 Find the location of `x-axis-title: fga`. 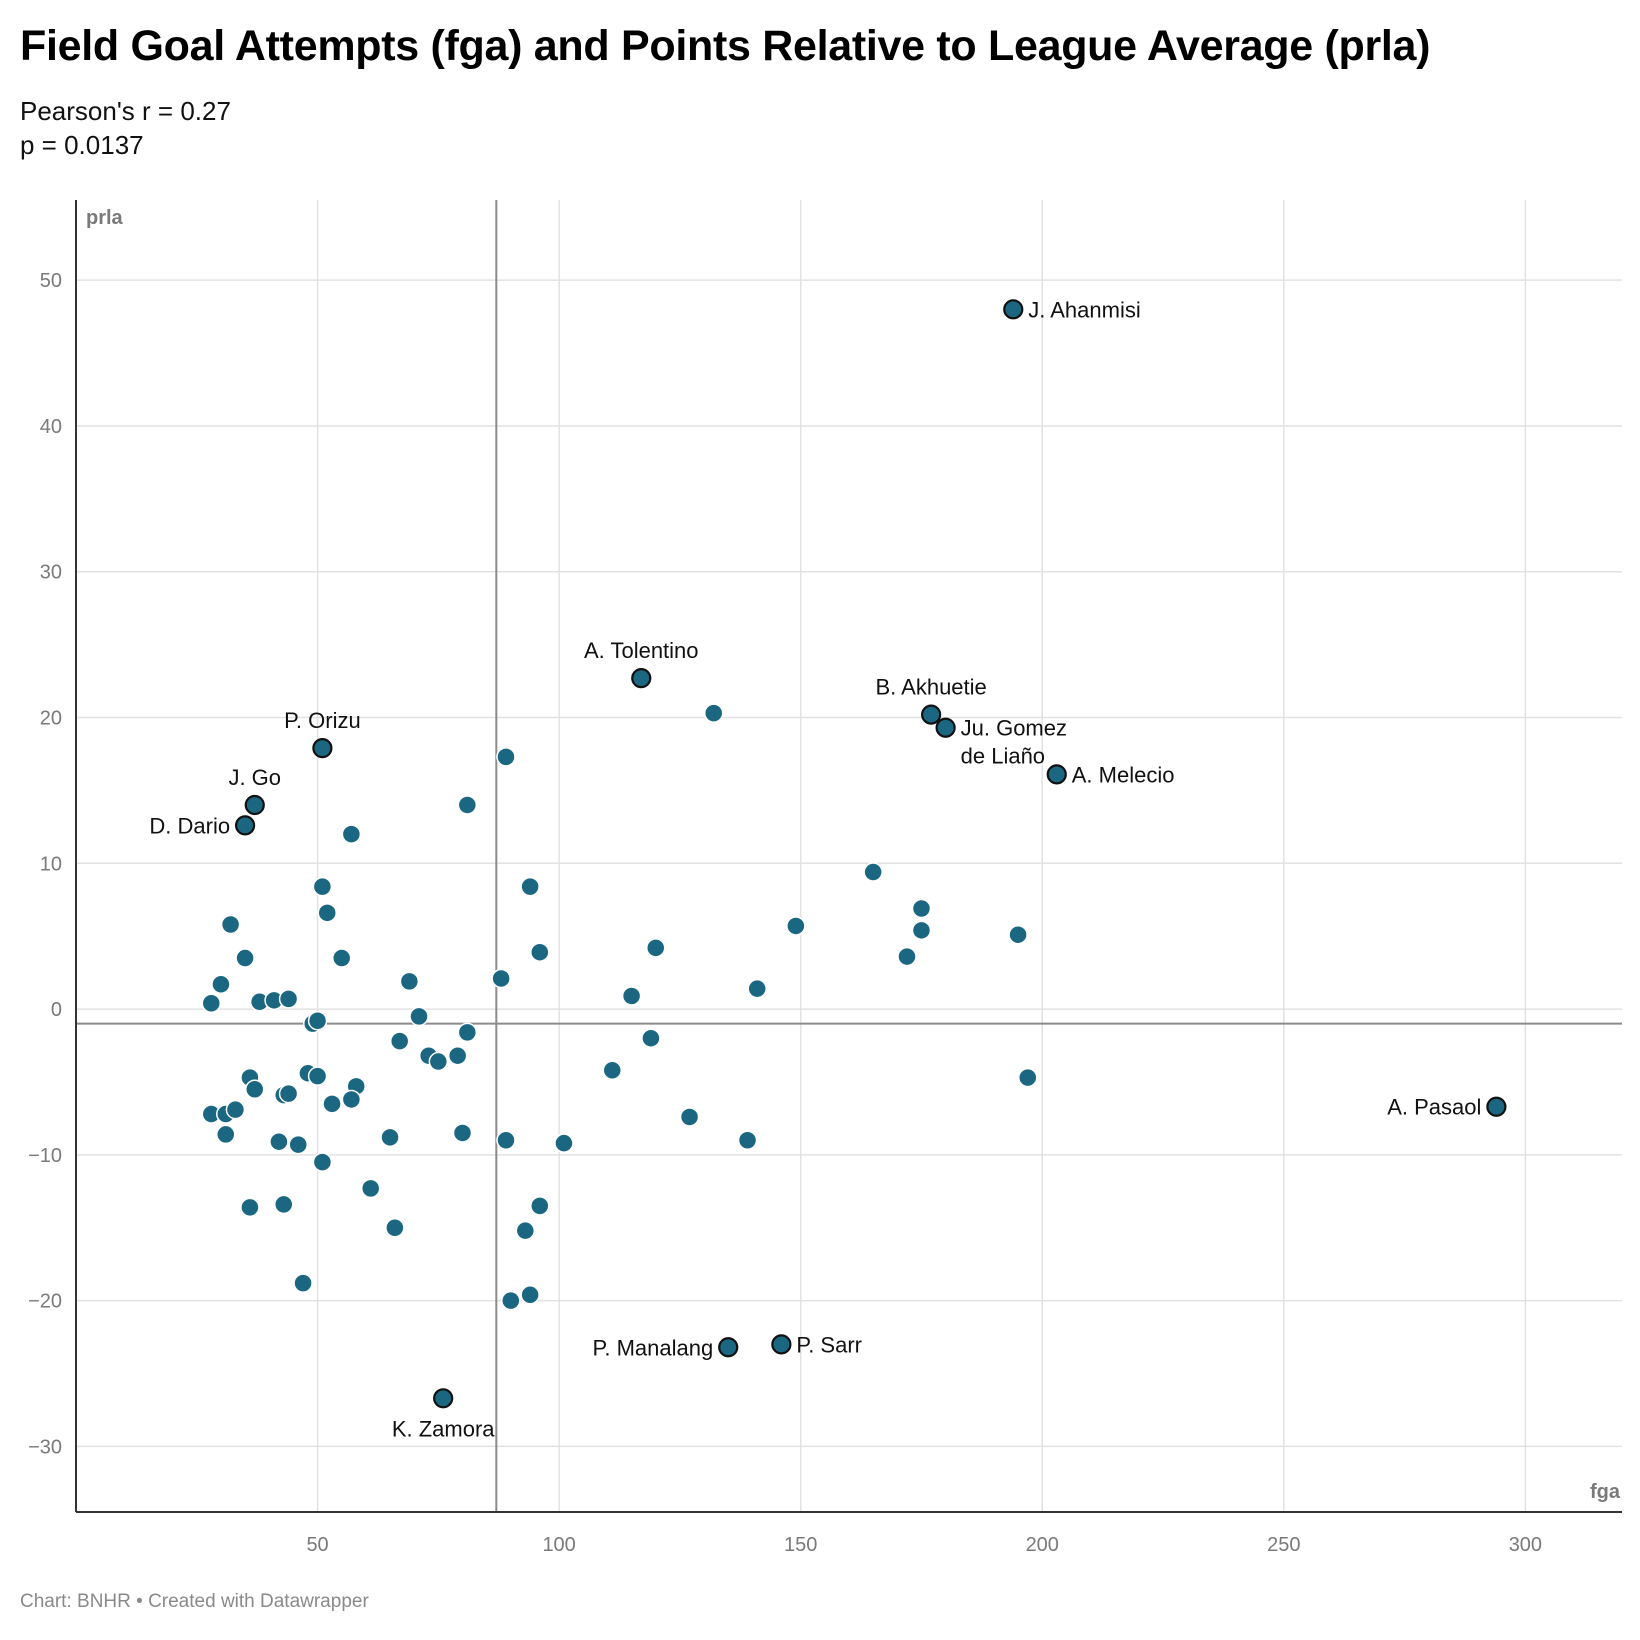

x-axis-title: fga is located at coordinates (1605, 1492).